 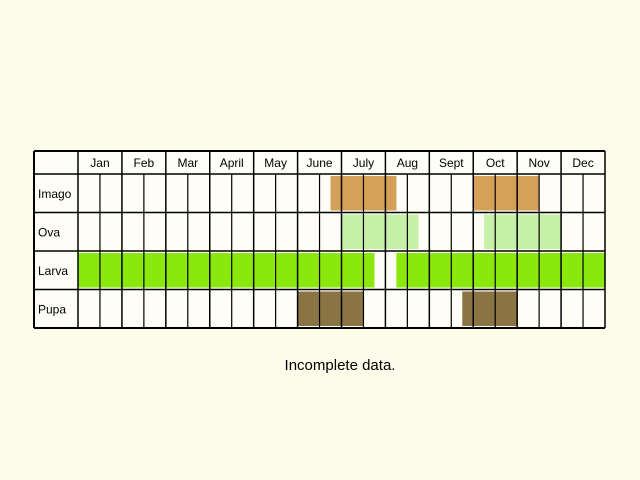 What do you see at coordinates (99, 163) in the screenshot?
I see `month-label-jan: Jan` at bounding box center [99, 163].